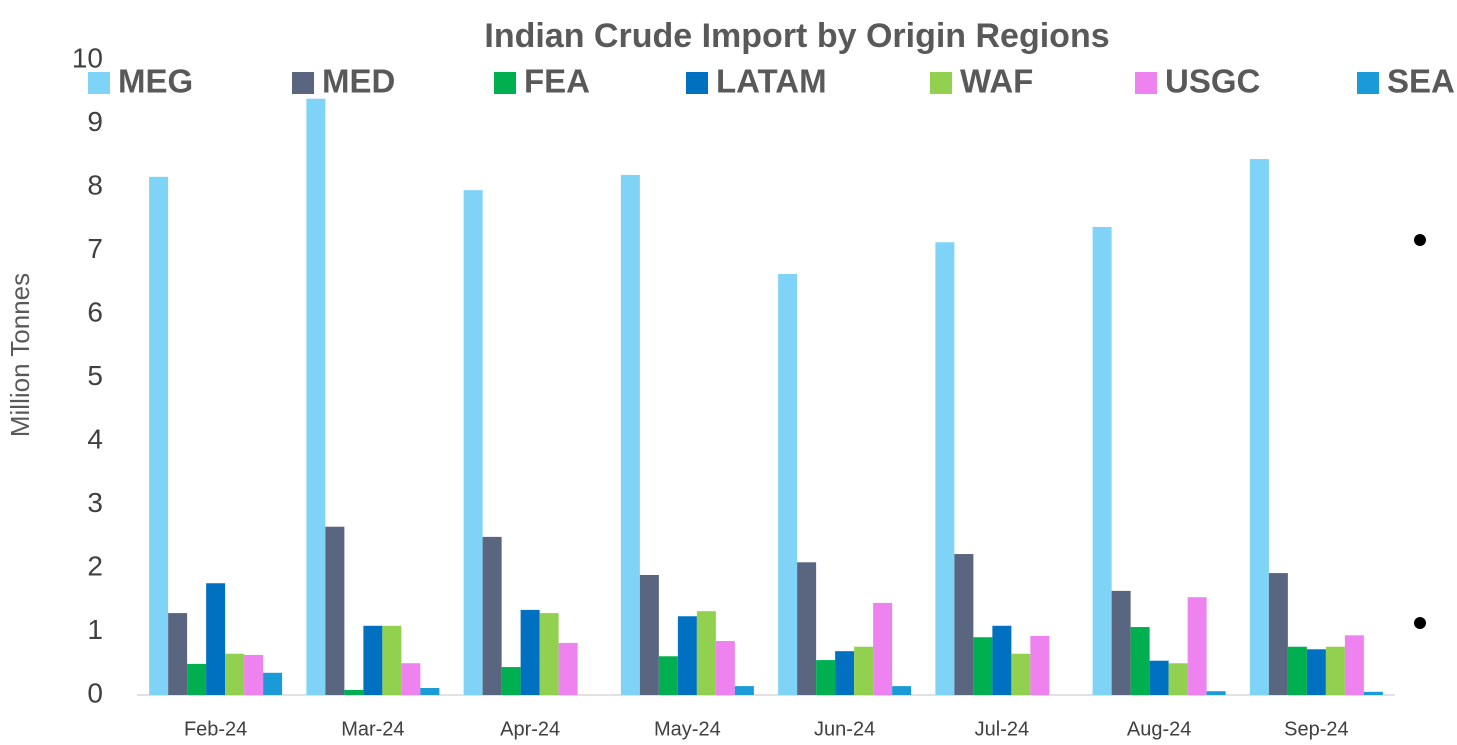 This screenshot has height=745, width=1457. Describe the element at coordinates (1316, 729) in the screenshot. I see `x-tick-label: Sep-24` at that location.